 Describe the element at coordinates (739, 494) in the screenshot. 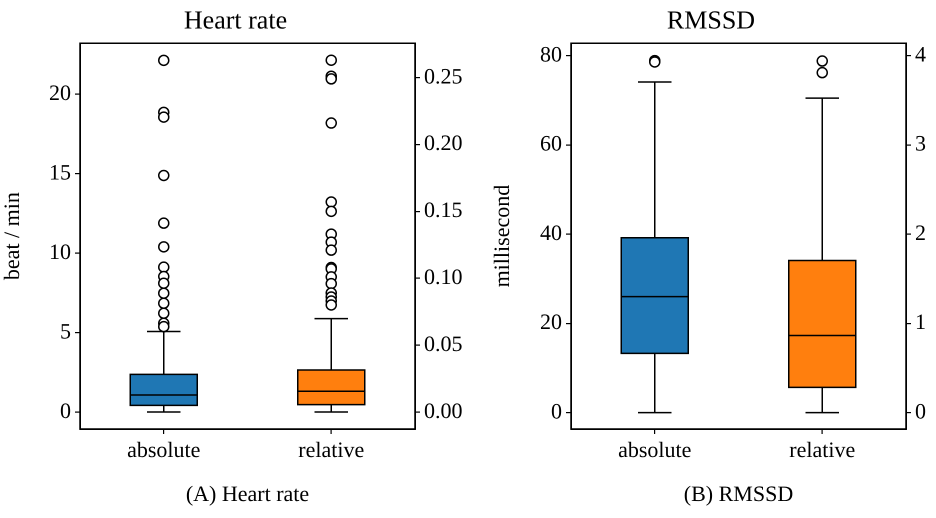

I see `text: (B) RMSSD` at that location.